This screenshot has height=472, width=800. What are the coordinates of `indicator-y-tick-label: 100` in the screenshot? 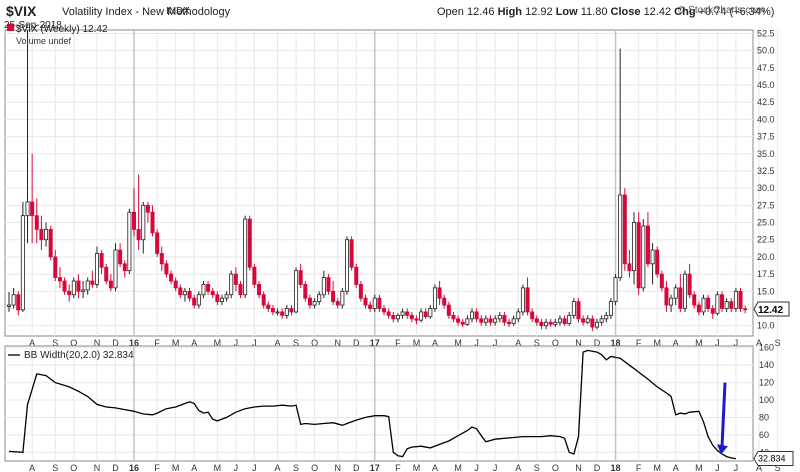 It's located at (766, 400).